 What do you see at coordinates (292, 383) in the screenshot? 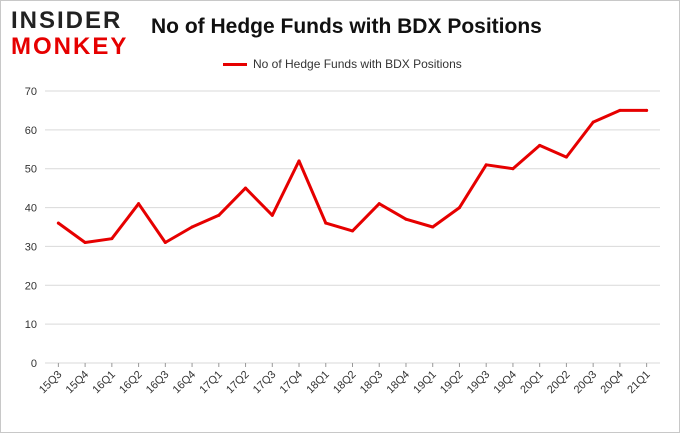
I see `x-tick-label: 17Q4` at bounding box center [292, 383].